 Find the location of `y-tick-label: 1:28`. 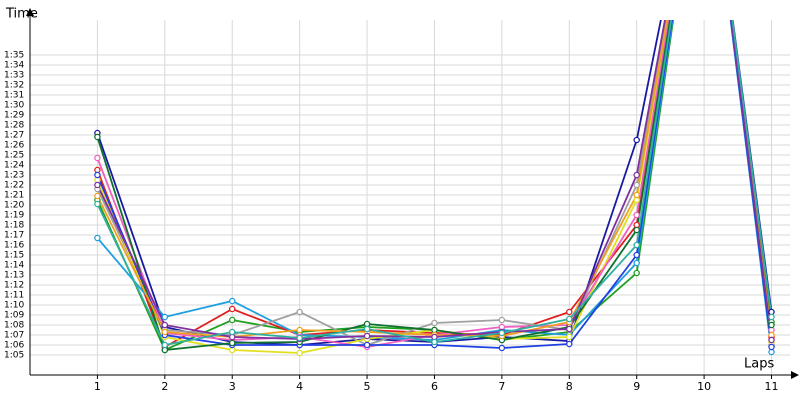

y-tick-label: 1:28 is located at coordinates (14, 126).